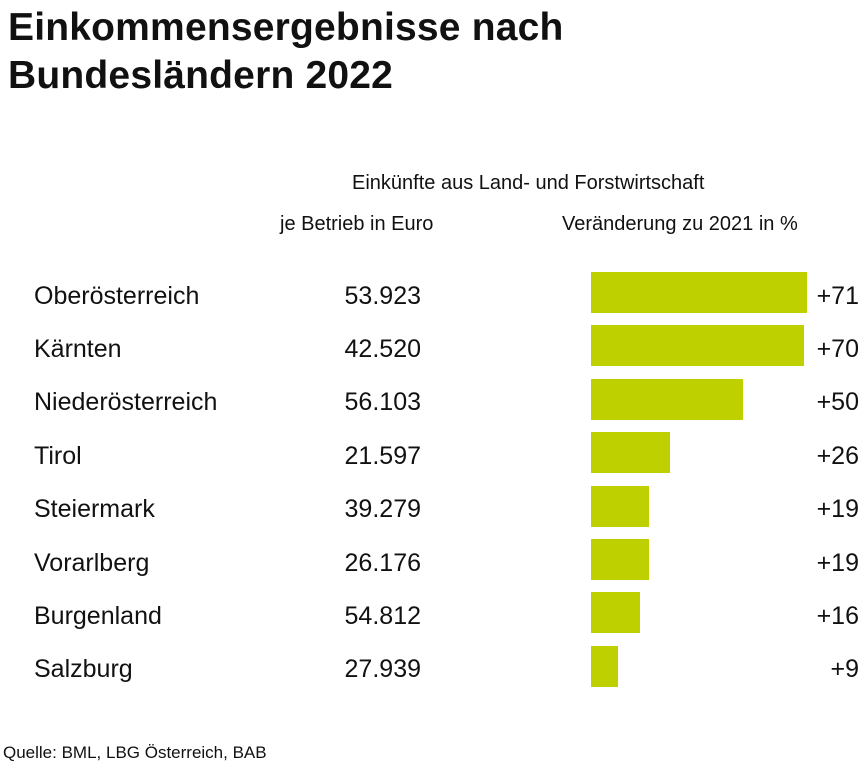 The image size is (863, 771). I want to click on income-value: 56.103, so click(382, 402).